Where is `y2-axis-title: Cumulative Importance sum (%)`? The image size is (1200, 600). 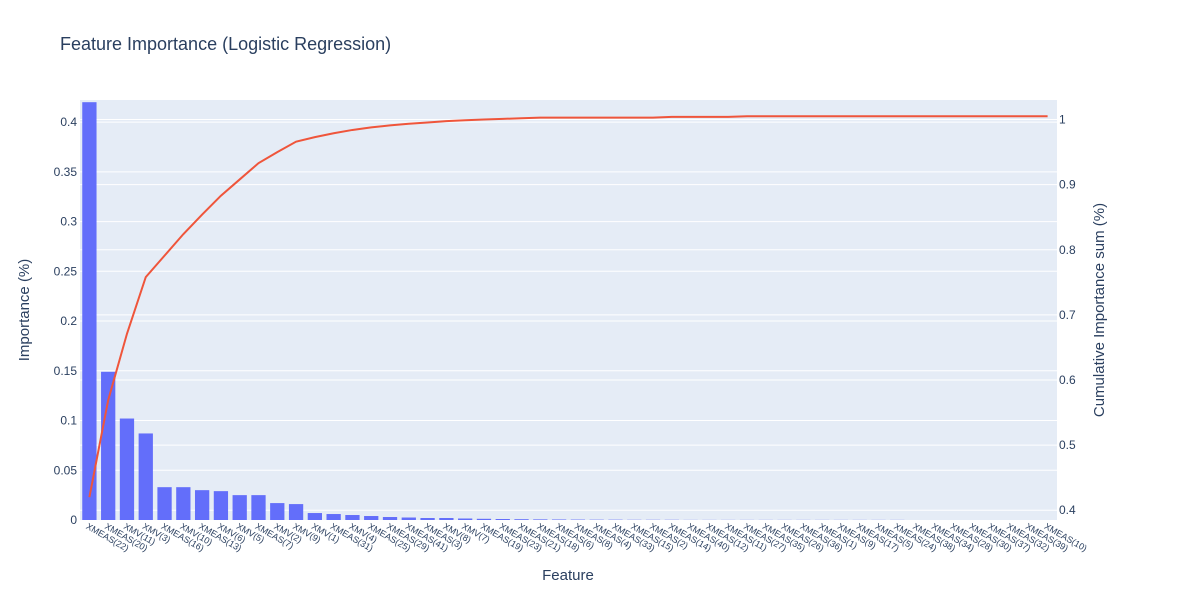
y2-axis-title: Cumulative Importance sum (%) is located at coordinates (1099, 310).